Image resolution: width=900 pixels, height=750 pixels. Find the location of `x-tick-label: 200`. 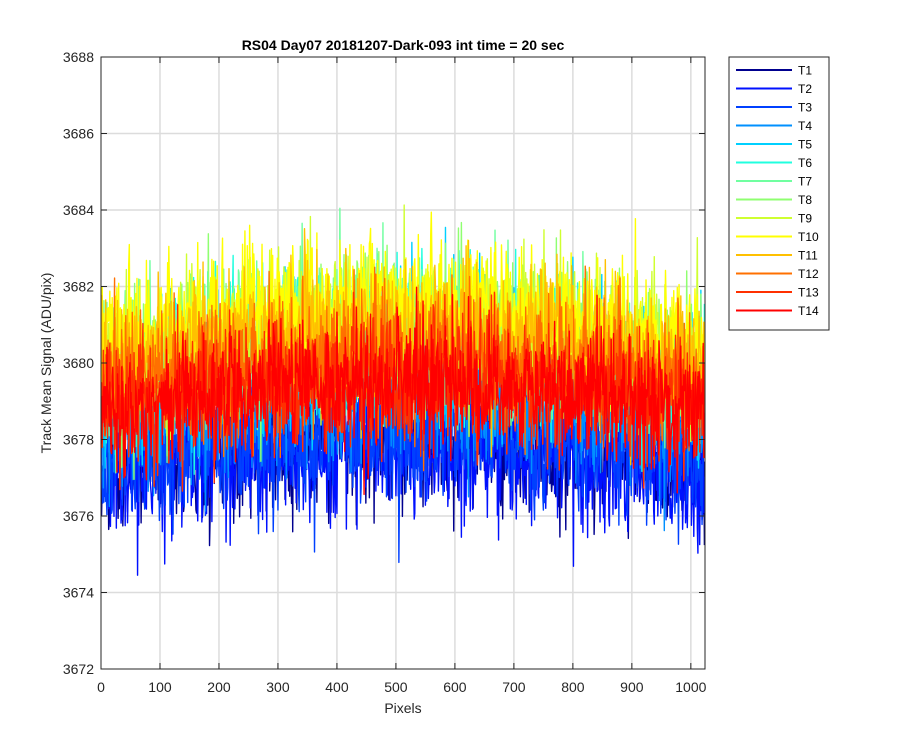

x-tick-label: 200 is located at coordinates (219, 687).